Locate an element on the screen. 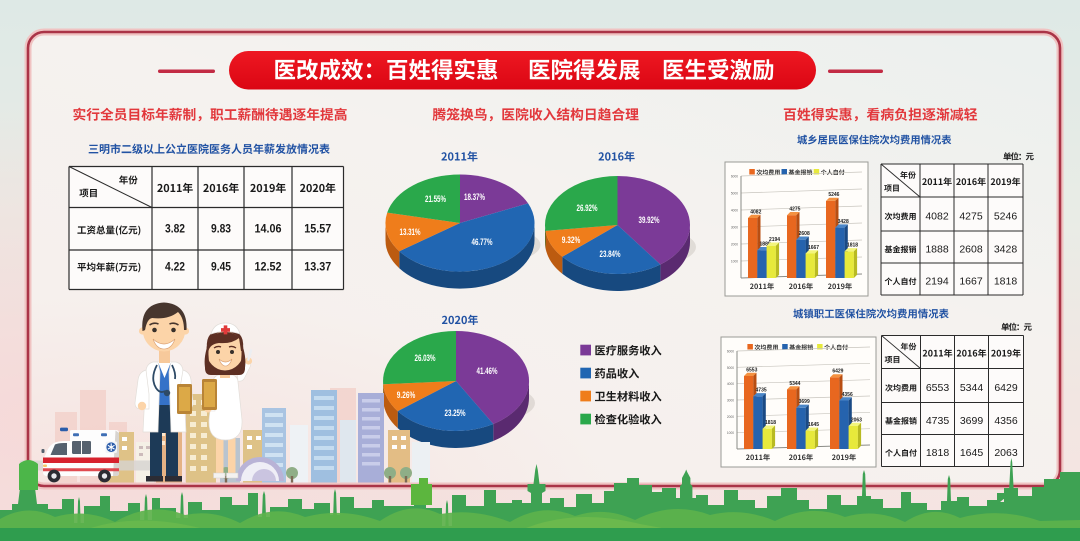 This screenshot has height=541, width=1080. svg-text: 46.77% is located at coordinates (482, 242).